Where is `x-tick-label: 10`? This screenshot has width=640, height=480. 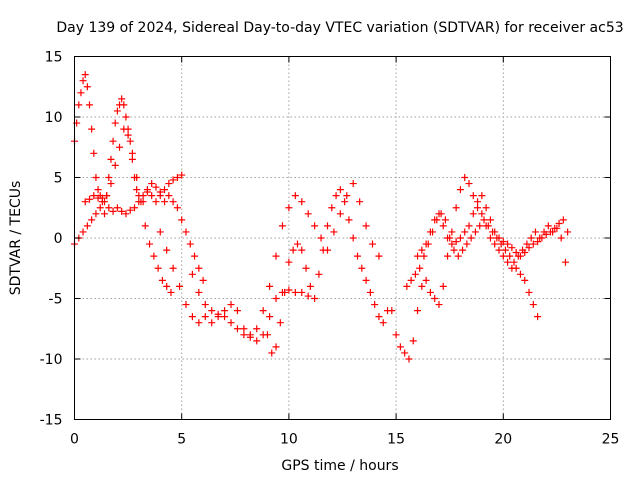 x-tick-label: 10 is located at coordinates (289, 440).